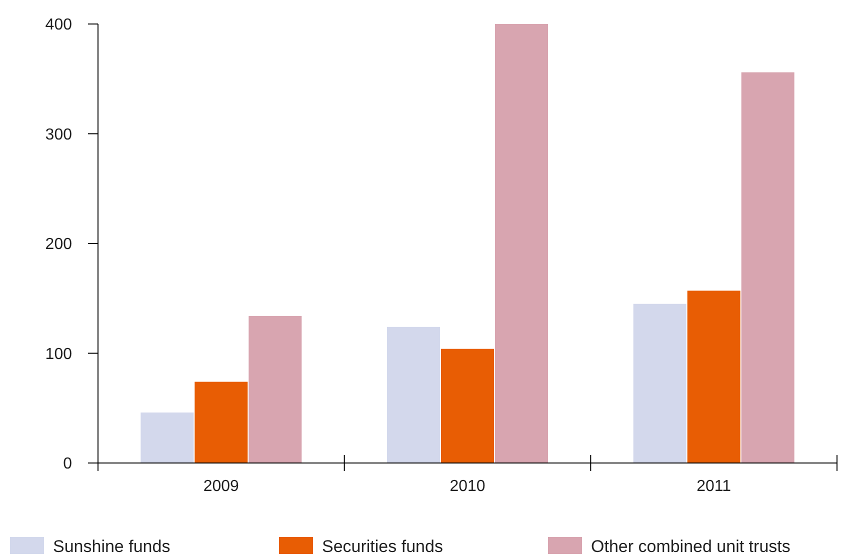 This screenshot has width=867, height=556. Describe the element at coordinates (468, 486) in the screenshot. I see `x-tick-label: 2010` at that location.